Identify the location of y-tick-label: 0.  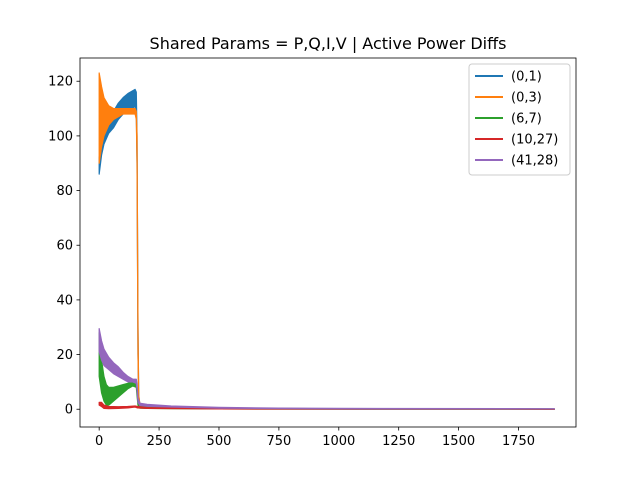
(69, 410).